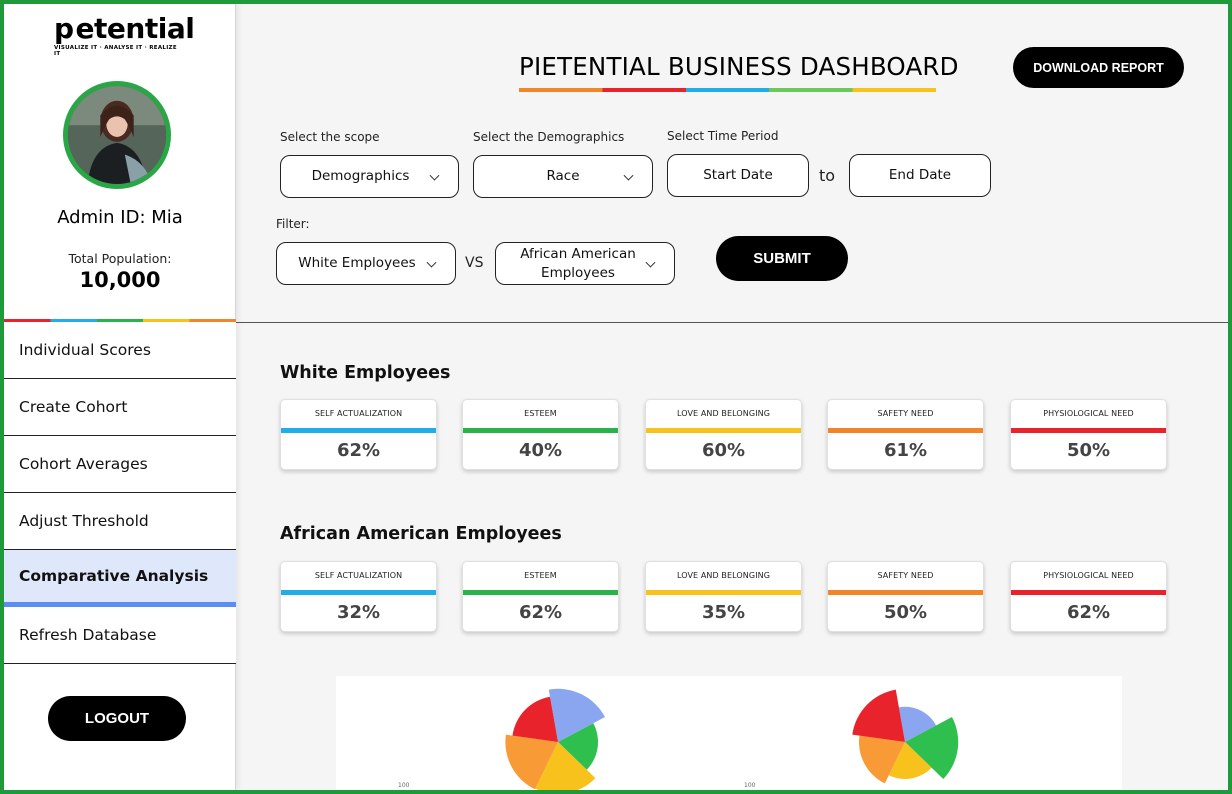 This screenshot has height=794, width=1232. Describe the element at coordinates (578, 263) in the screenshot. I see `filter-b-value: African American Employees` at that location.